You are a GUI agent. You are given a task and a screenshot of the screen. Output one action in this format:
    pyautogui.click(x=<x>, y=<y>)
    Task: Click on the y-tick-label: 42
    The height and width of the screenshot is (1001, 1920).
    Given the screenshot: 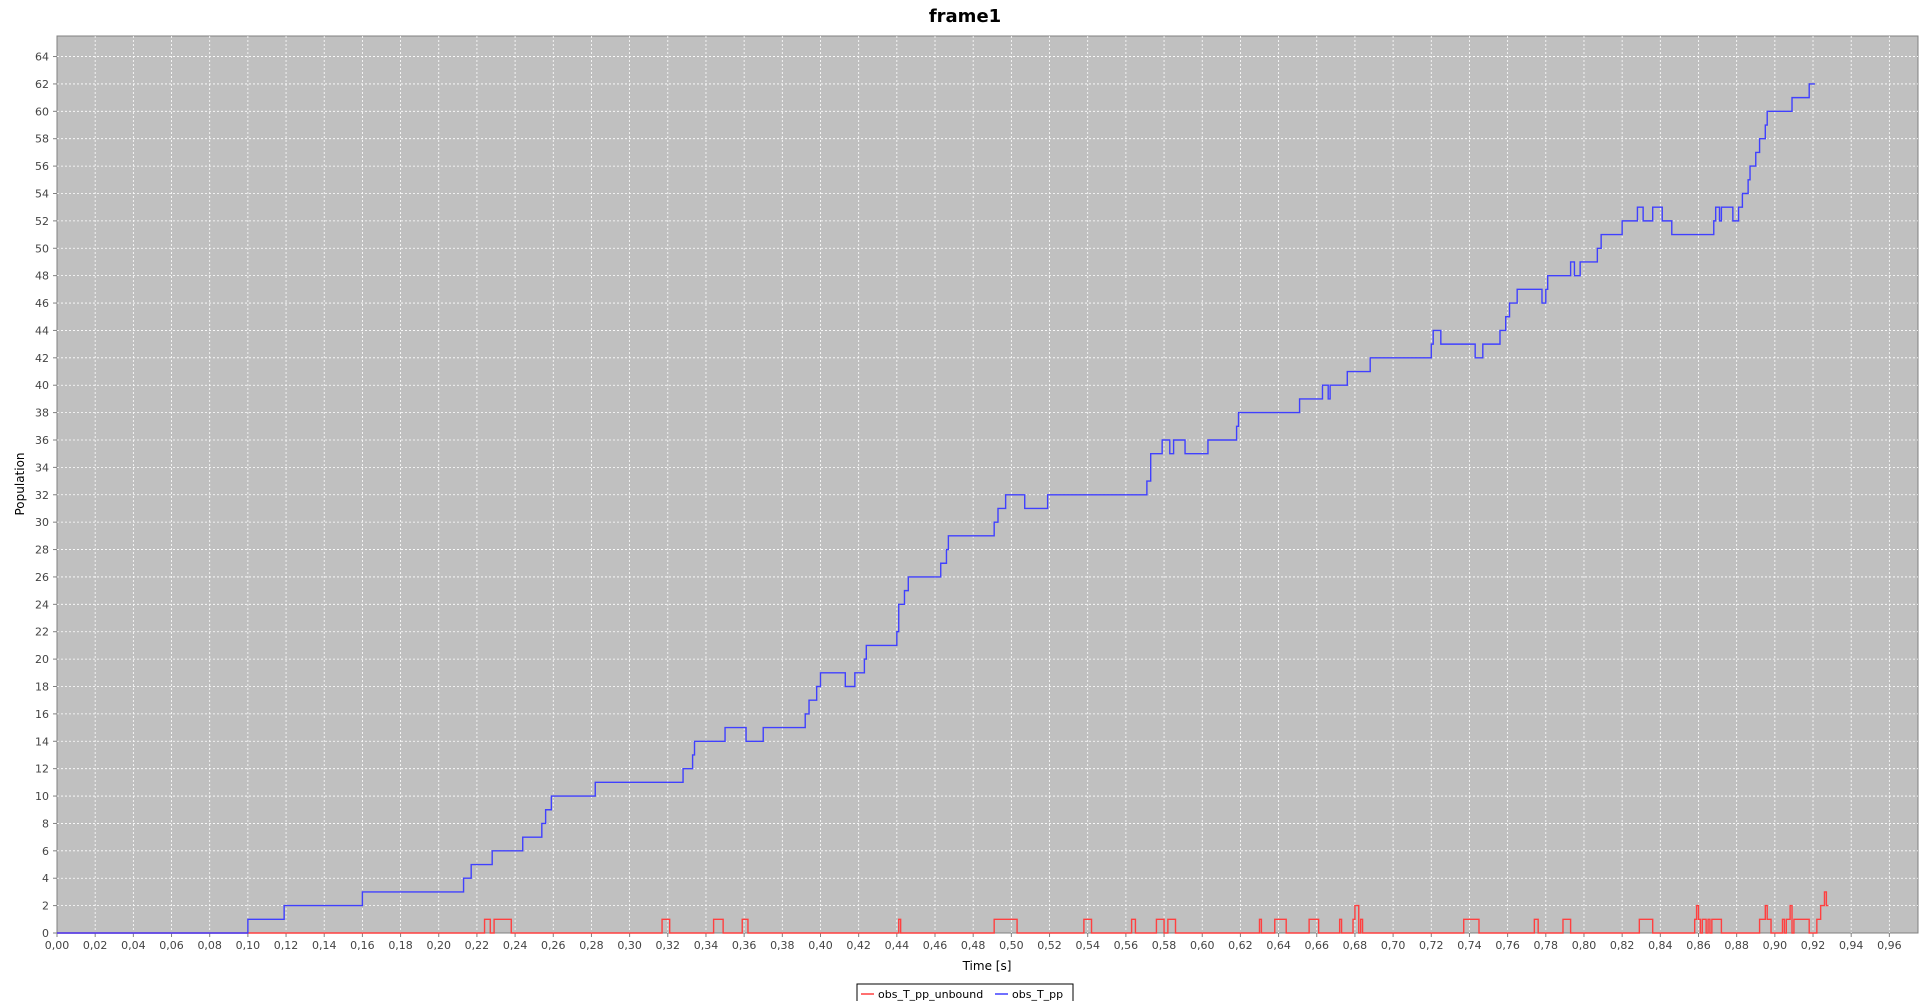 What is the action you would take?
    pyautogui.click(x=42, y=358)
    